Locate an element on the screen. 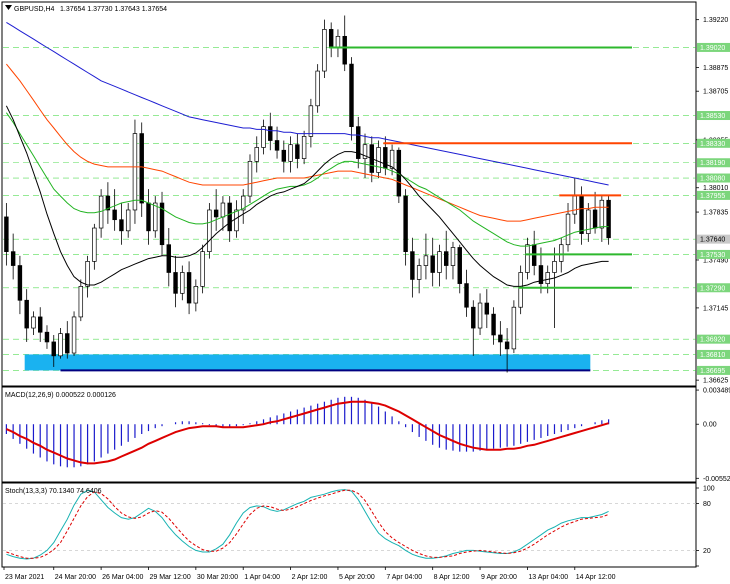  time-tick-label: 26 Mar 04:00 is located at coordinates (122, 577).